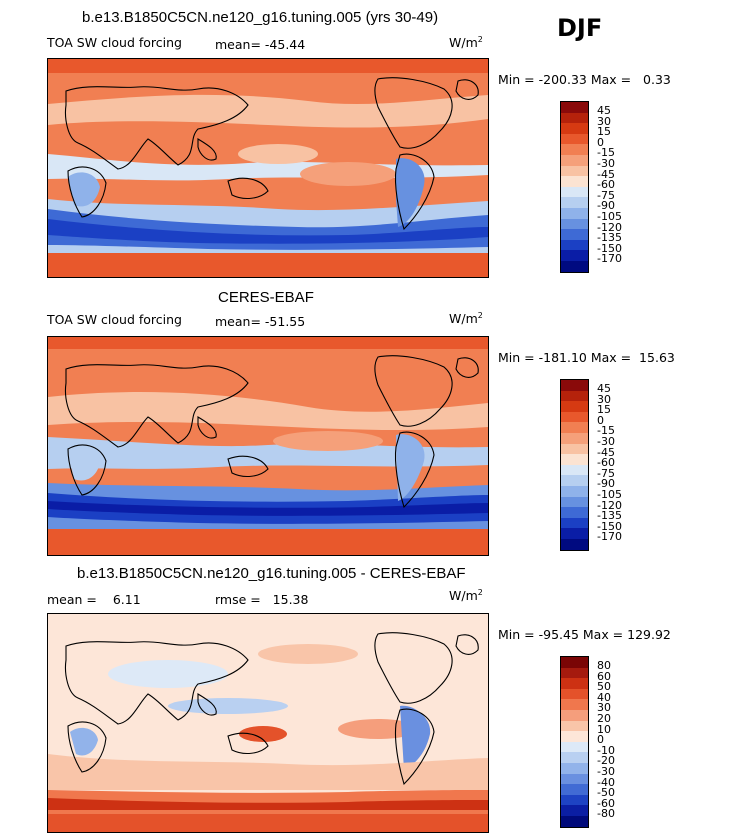  I want to click on panel1-minmax: Min = -200.33 Max = 0.33, so click(584, 79).